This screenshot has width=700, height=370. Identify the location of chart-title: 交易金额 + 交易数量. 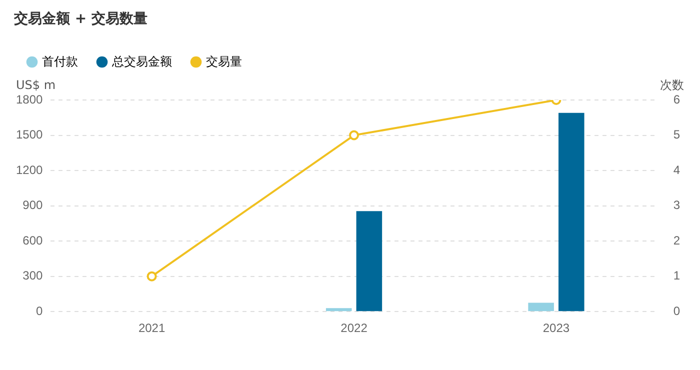
(81, 19).